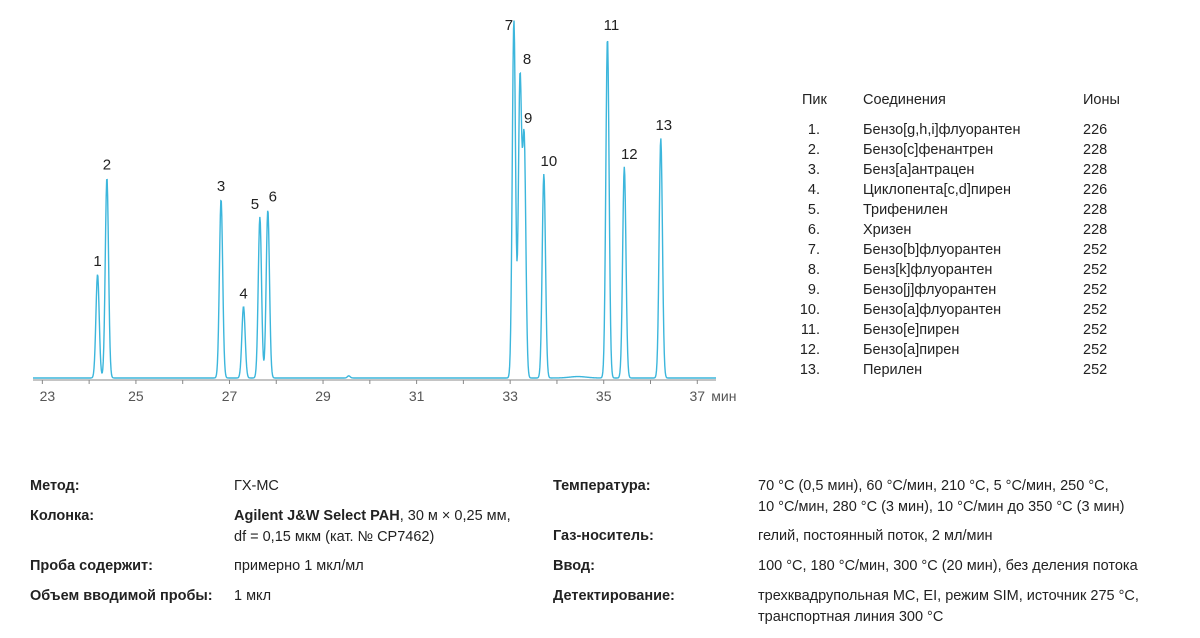  Describe the element at coordinates (603, 536) in the screenshot. I see `carrier-label: Газ-носитель:` at that location.